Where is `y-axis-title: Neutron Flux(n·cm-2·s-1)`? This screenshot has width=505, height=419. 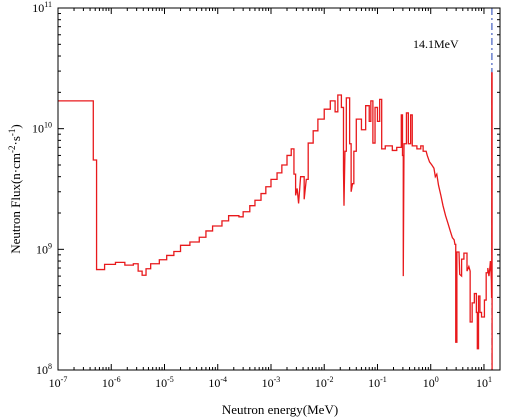
y-axis-title: Neutron Flux(n·cm-2·s-1) is located at coordinates (15, 188).